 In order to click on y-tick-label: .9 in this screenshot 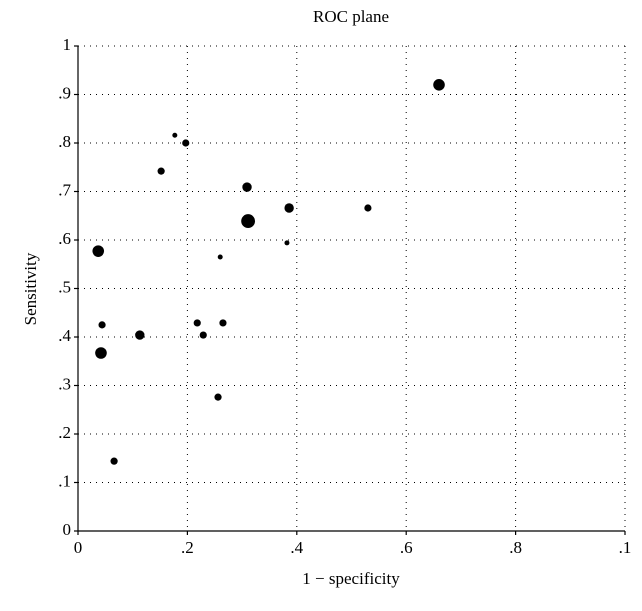, I will do `click(64, 92)`.